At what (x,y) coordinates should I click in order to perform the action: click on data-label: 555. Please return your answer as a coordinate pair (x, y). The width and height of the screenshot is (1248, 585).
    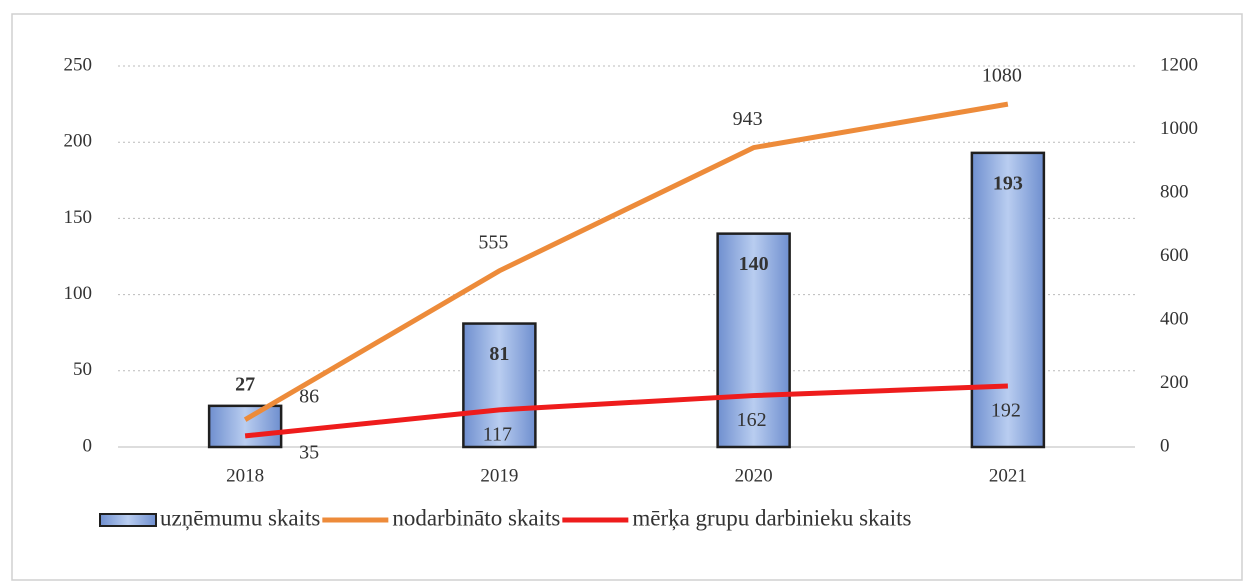
    Looking at the image, I should click on (493, 242).